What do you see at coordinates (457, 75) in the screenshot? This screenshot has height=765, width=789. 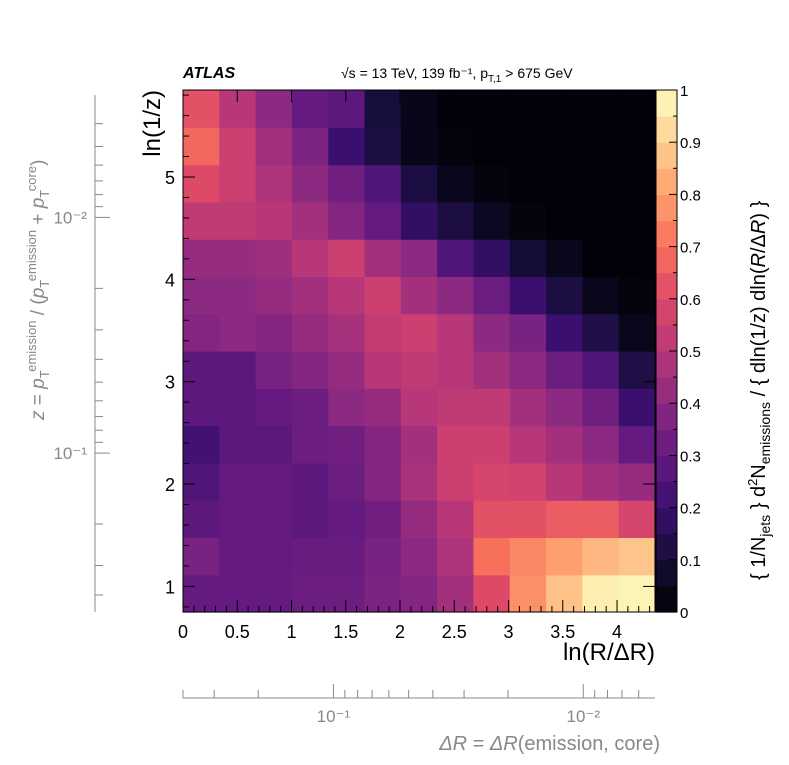 I see `energy-label: √s = 13 TeV, 139 fb⁻¹, pT,1 > 675 GeV` at bounding box center [457, 75].